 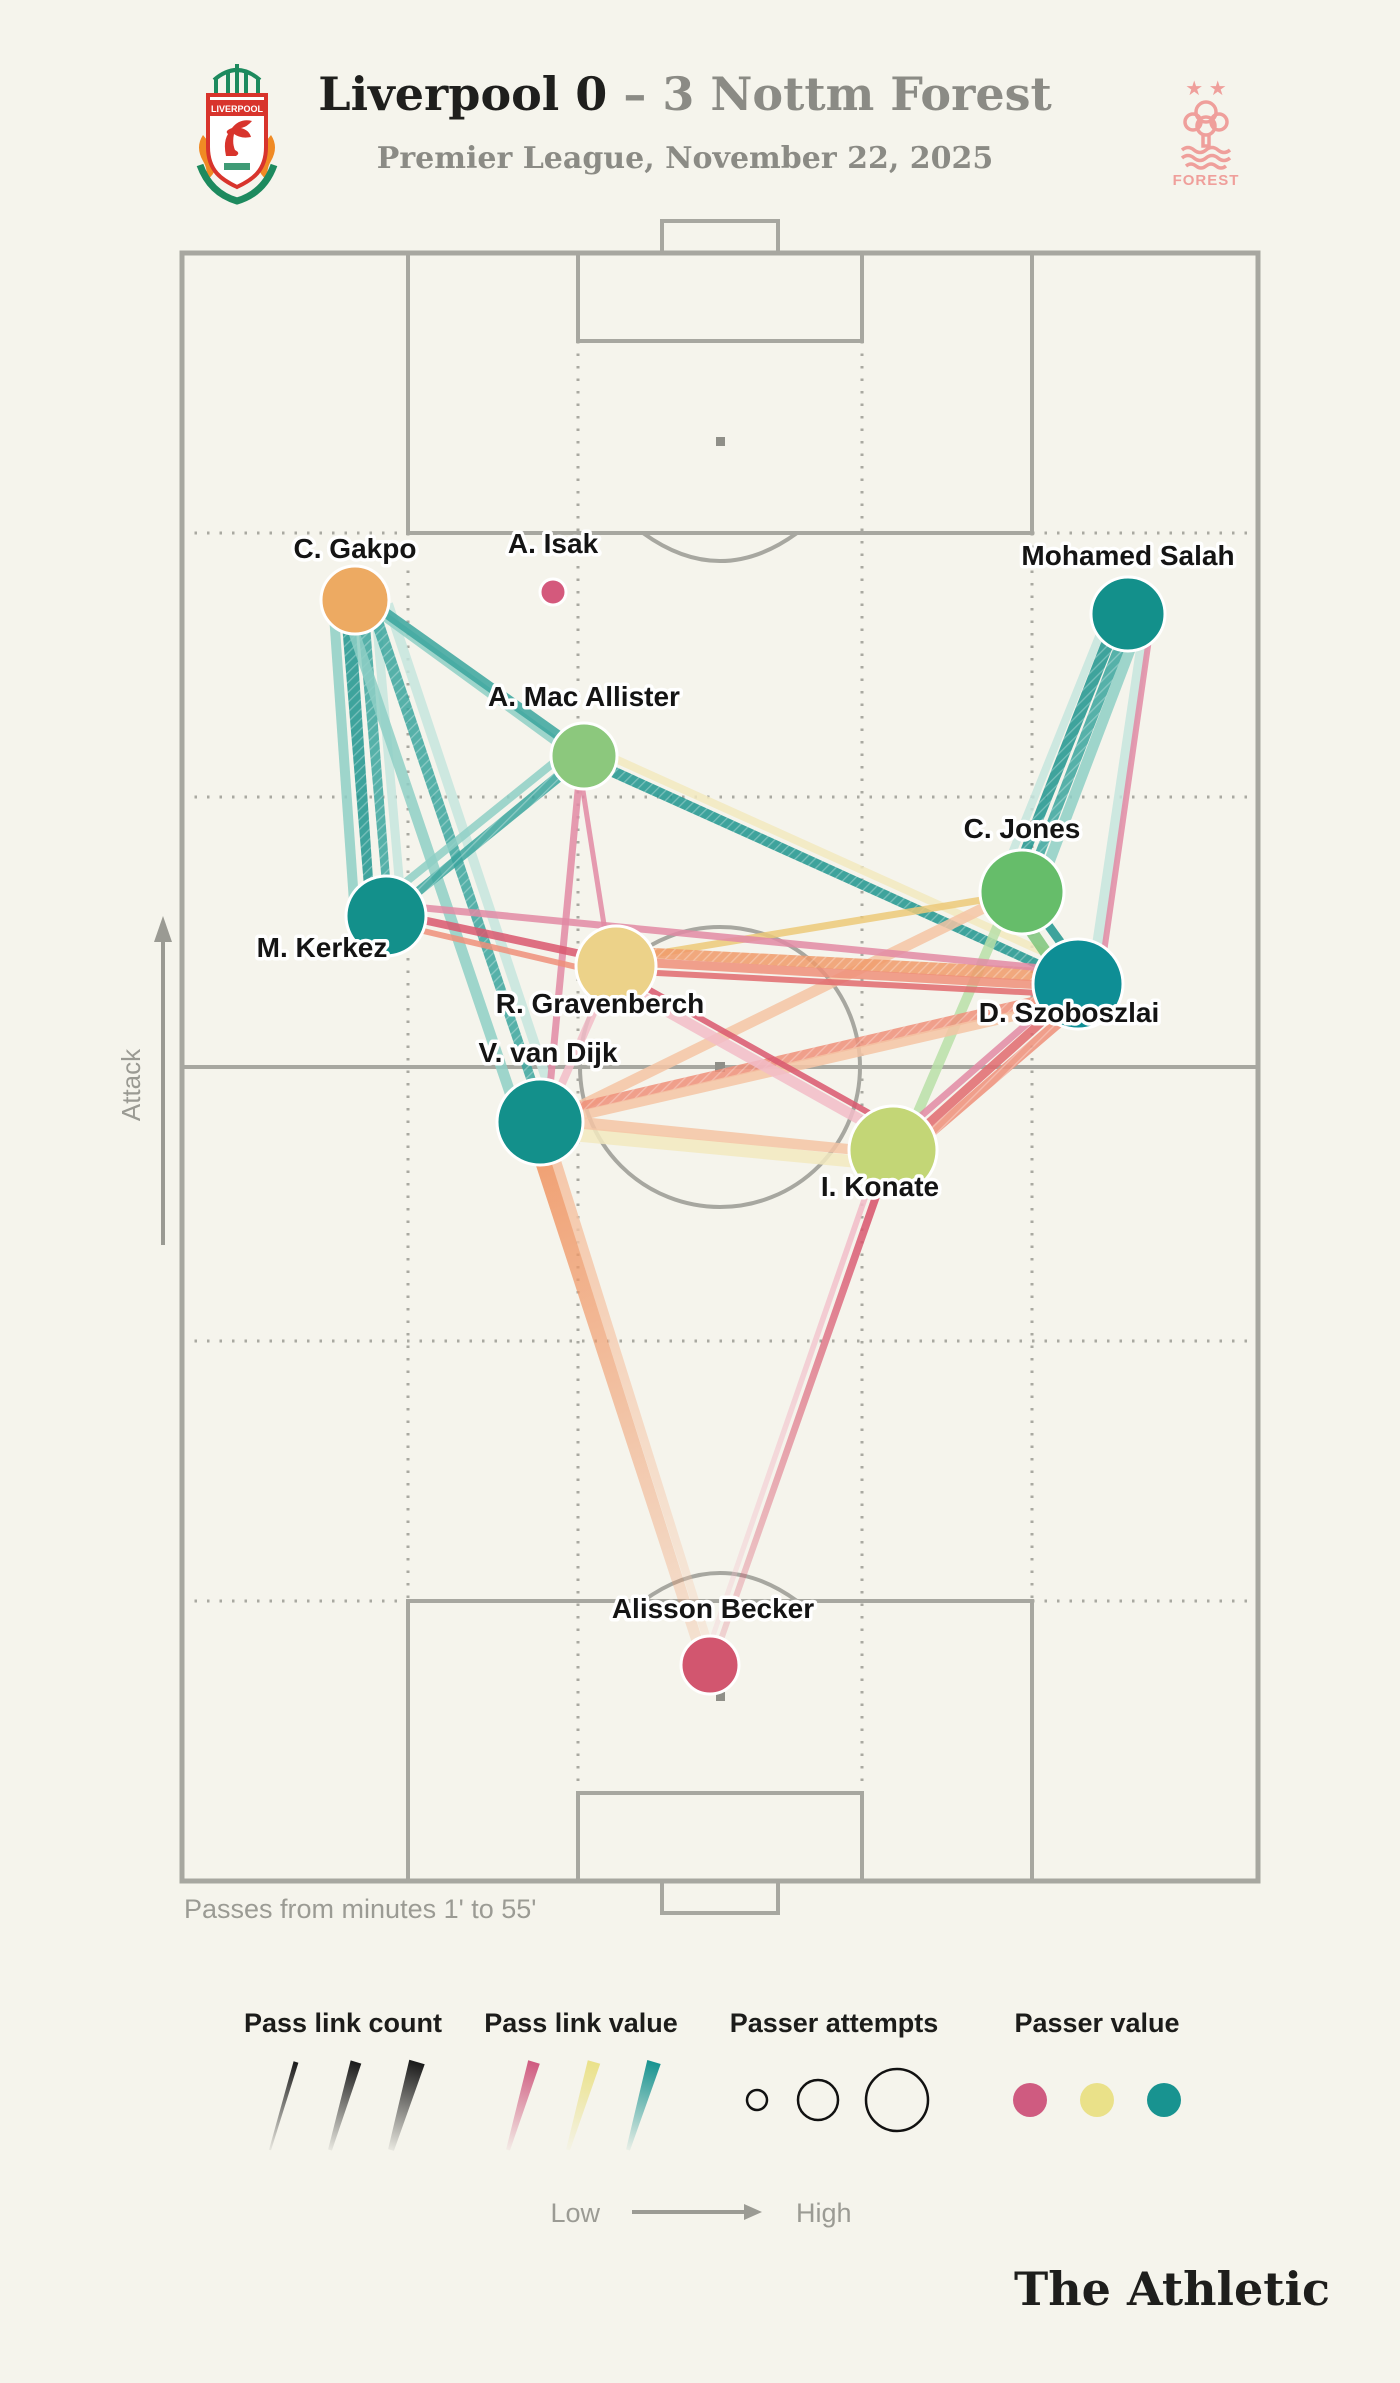 What do you see at coordinates (615, 94) in the screenshot?
I see `away-score` at bounding box center [615, 94].